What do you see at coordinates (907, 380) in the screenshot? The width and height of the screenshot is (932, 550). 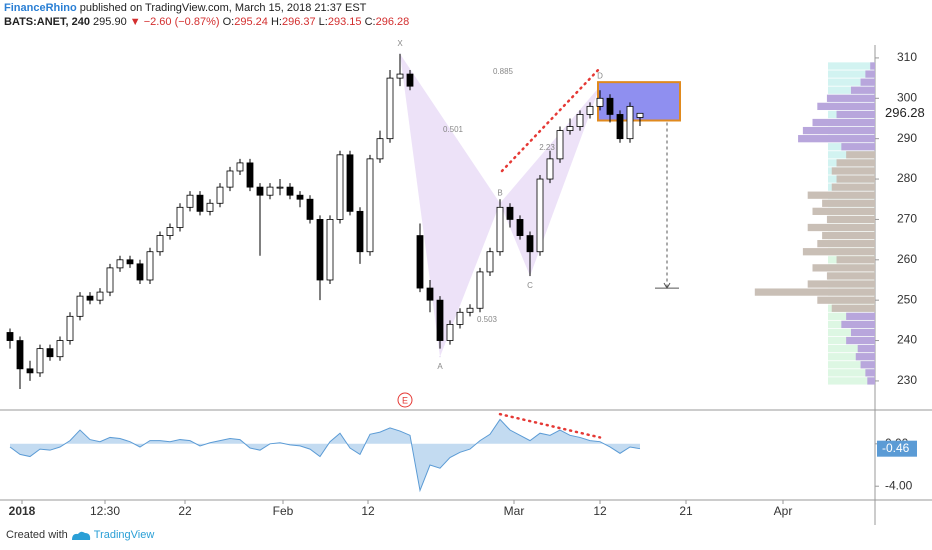 I see `y-tick-label: 230` at bounding box center [907, 380].